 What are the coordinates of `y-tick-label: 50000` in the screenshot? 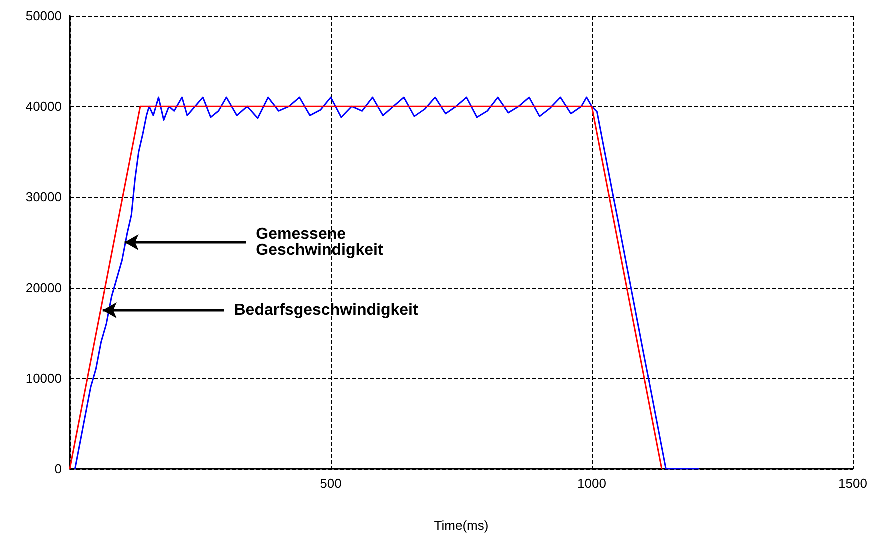 It's located at (44, 16).